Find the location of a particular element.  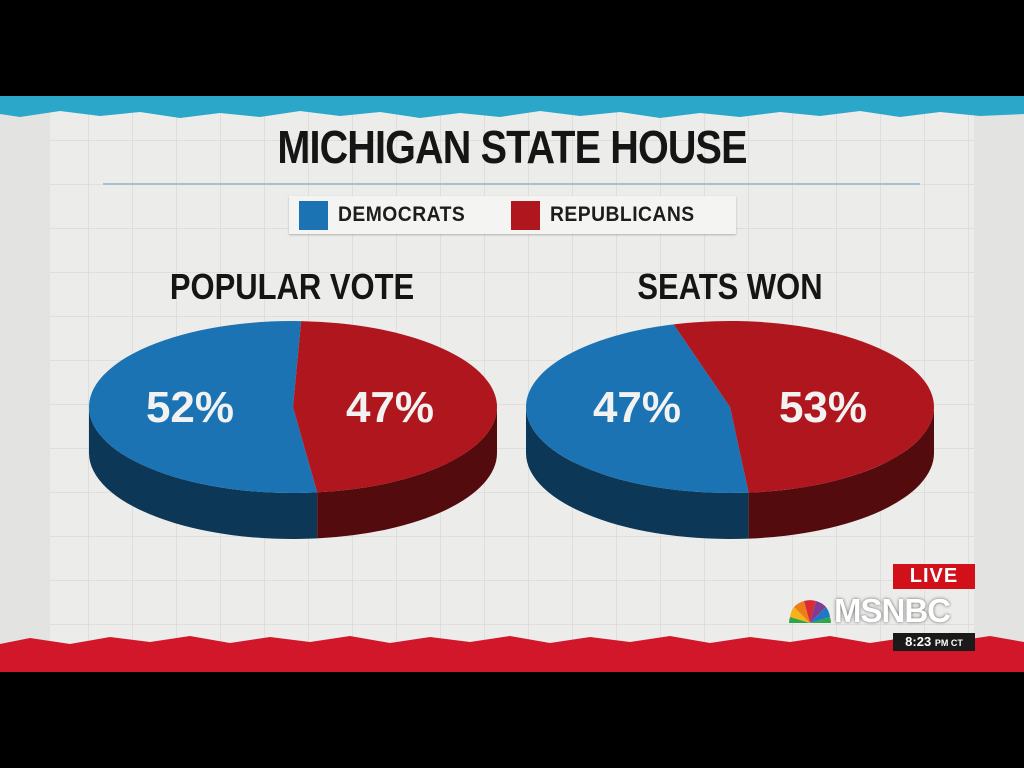

pie-popular-vote: 52% 47% is located at coordinates (293, 430).